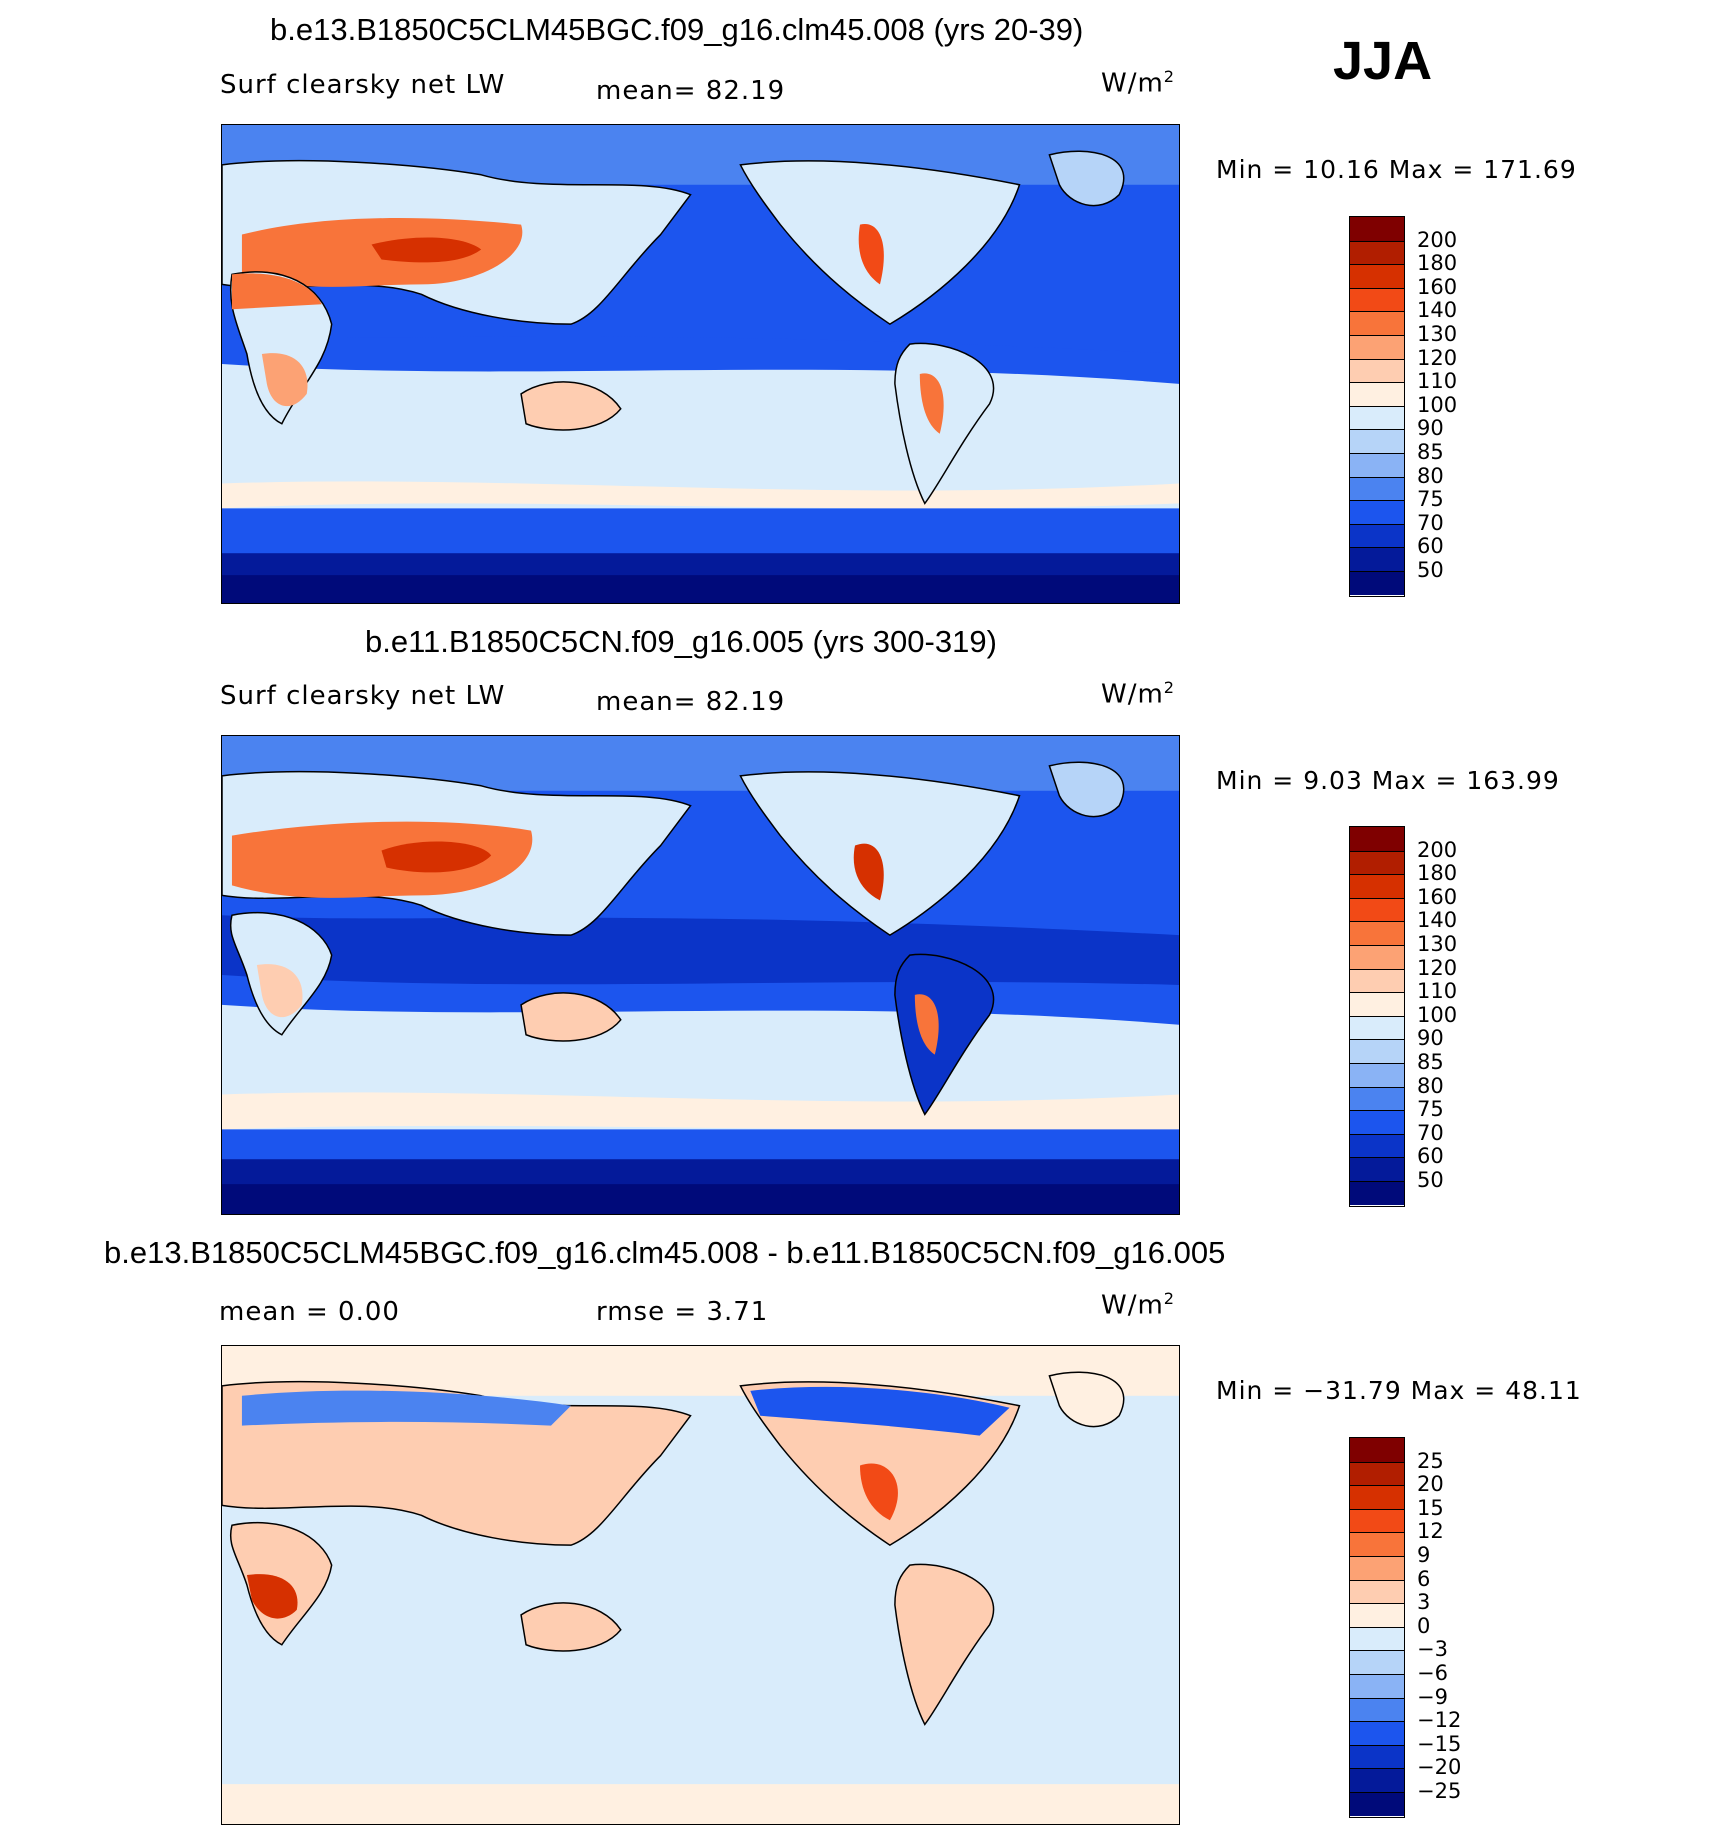  Describe the element at coordinates (1138, 1305) in the screenshot. I see `panel3-units: W/m2` at that location.